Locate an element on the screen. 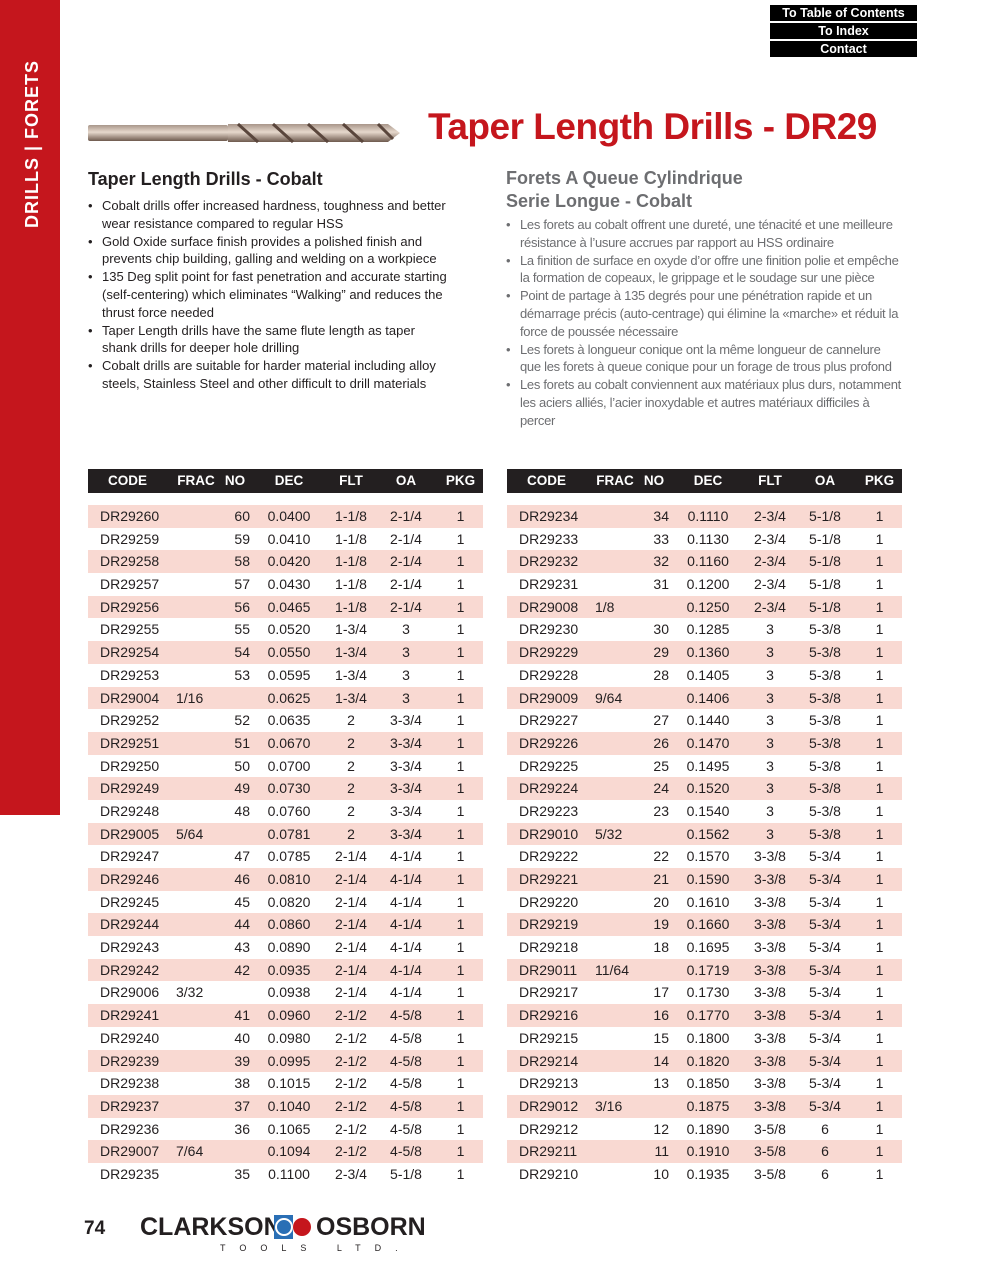  navigation-links: To Table of Contents To Index Contact is located at coordinates (843, 32).